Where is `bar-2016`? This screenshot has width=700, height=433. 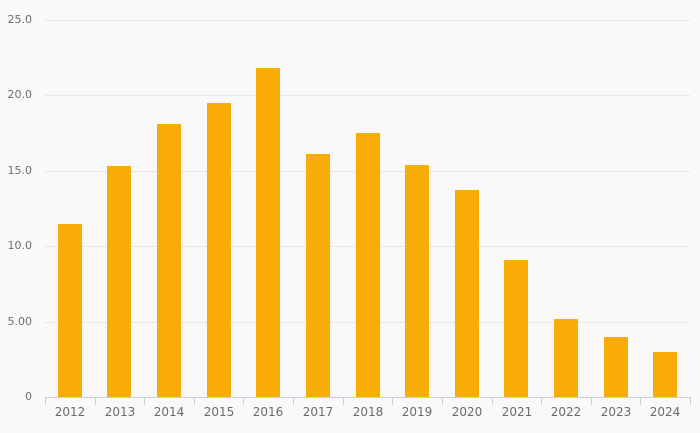 bar-2016 is located at coordinates (268, 232).